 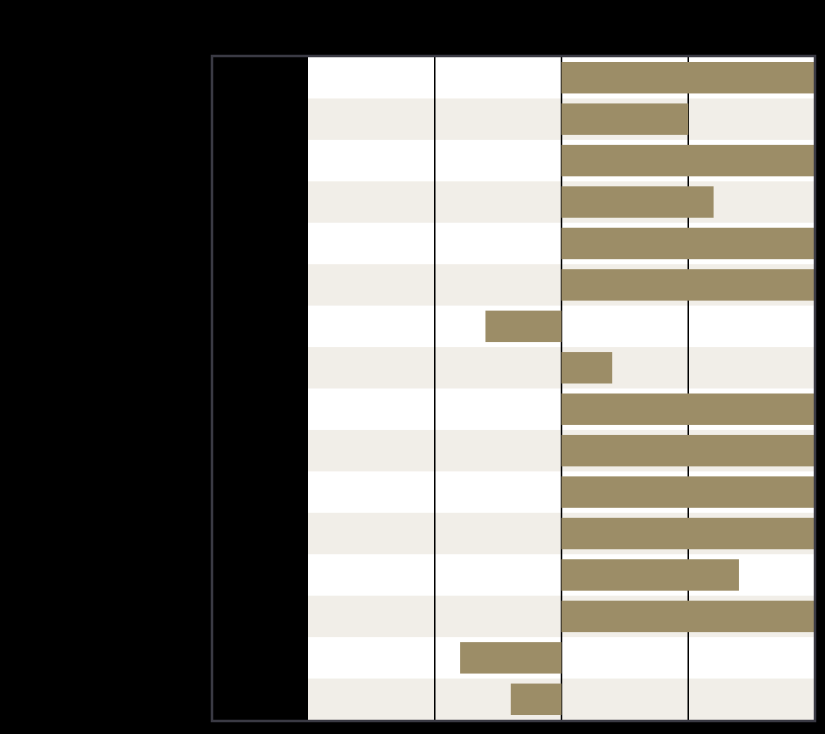 What do you see at coordinates (261, 389) in the screenshot?
I see `category-label-panel` at bounding box center [261, 389].